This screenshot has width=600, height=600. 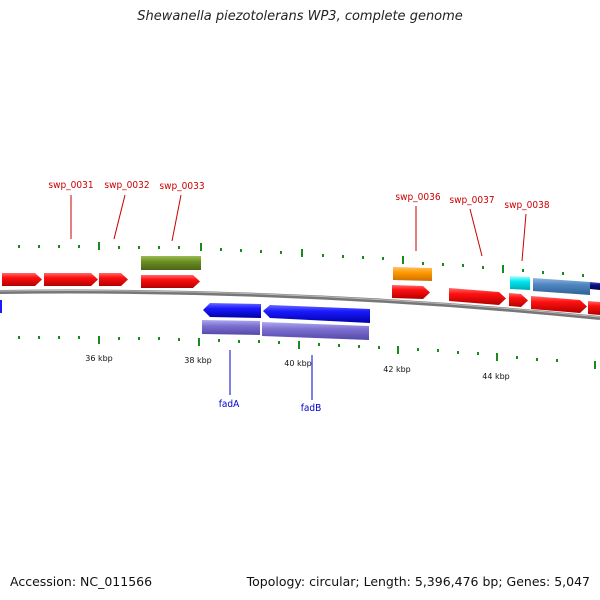 I want to click on cyan-feature, so click(x=520, y=283).